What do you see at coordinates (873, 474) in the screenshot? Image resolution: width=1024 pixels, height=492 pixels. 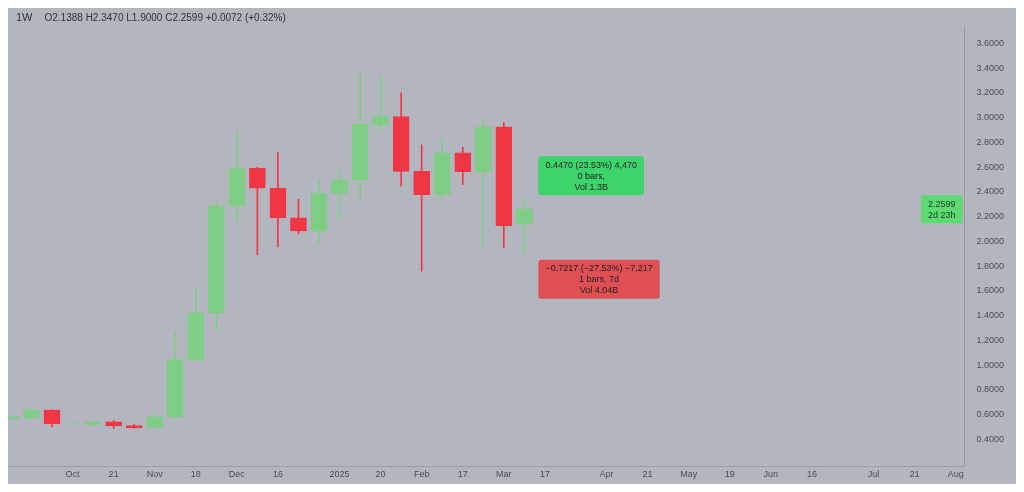 I see `x-tick-label: Jul` at bounding box center [873, 474].